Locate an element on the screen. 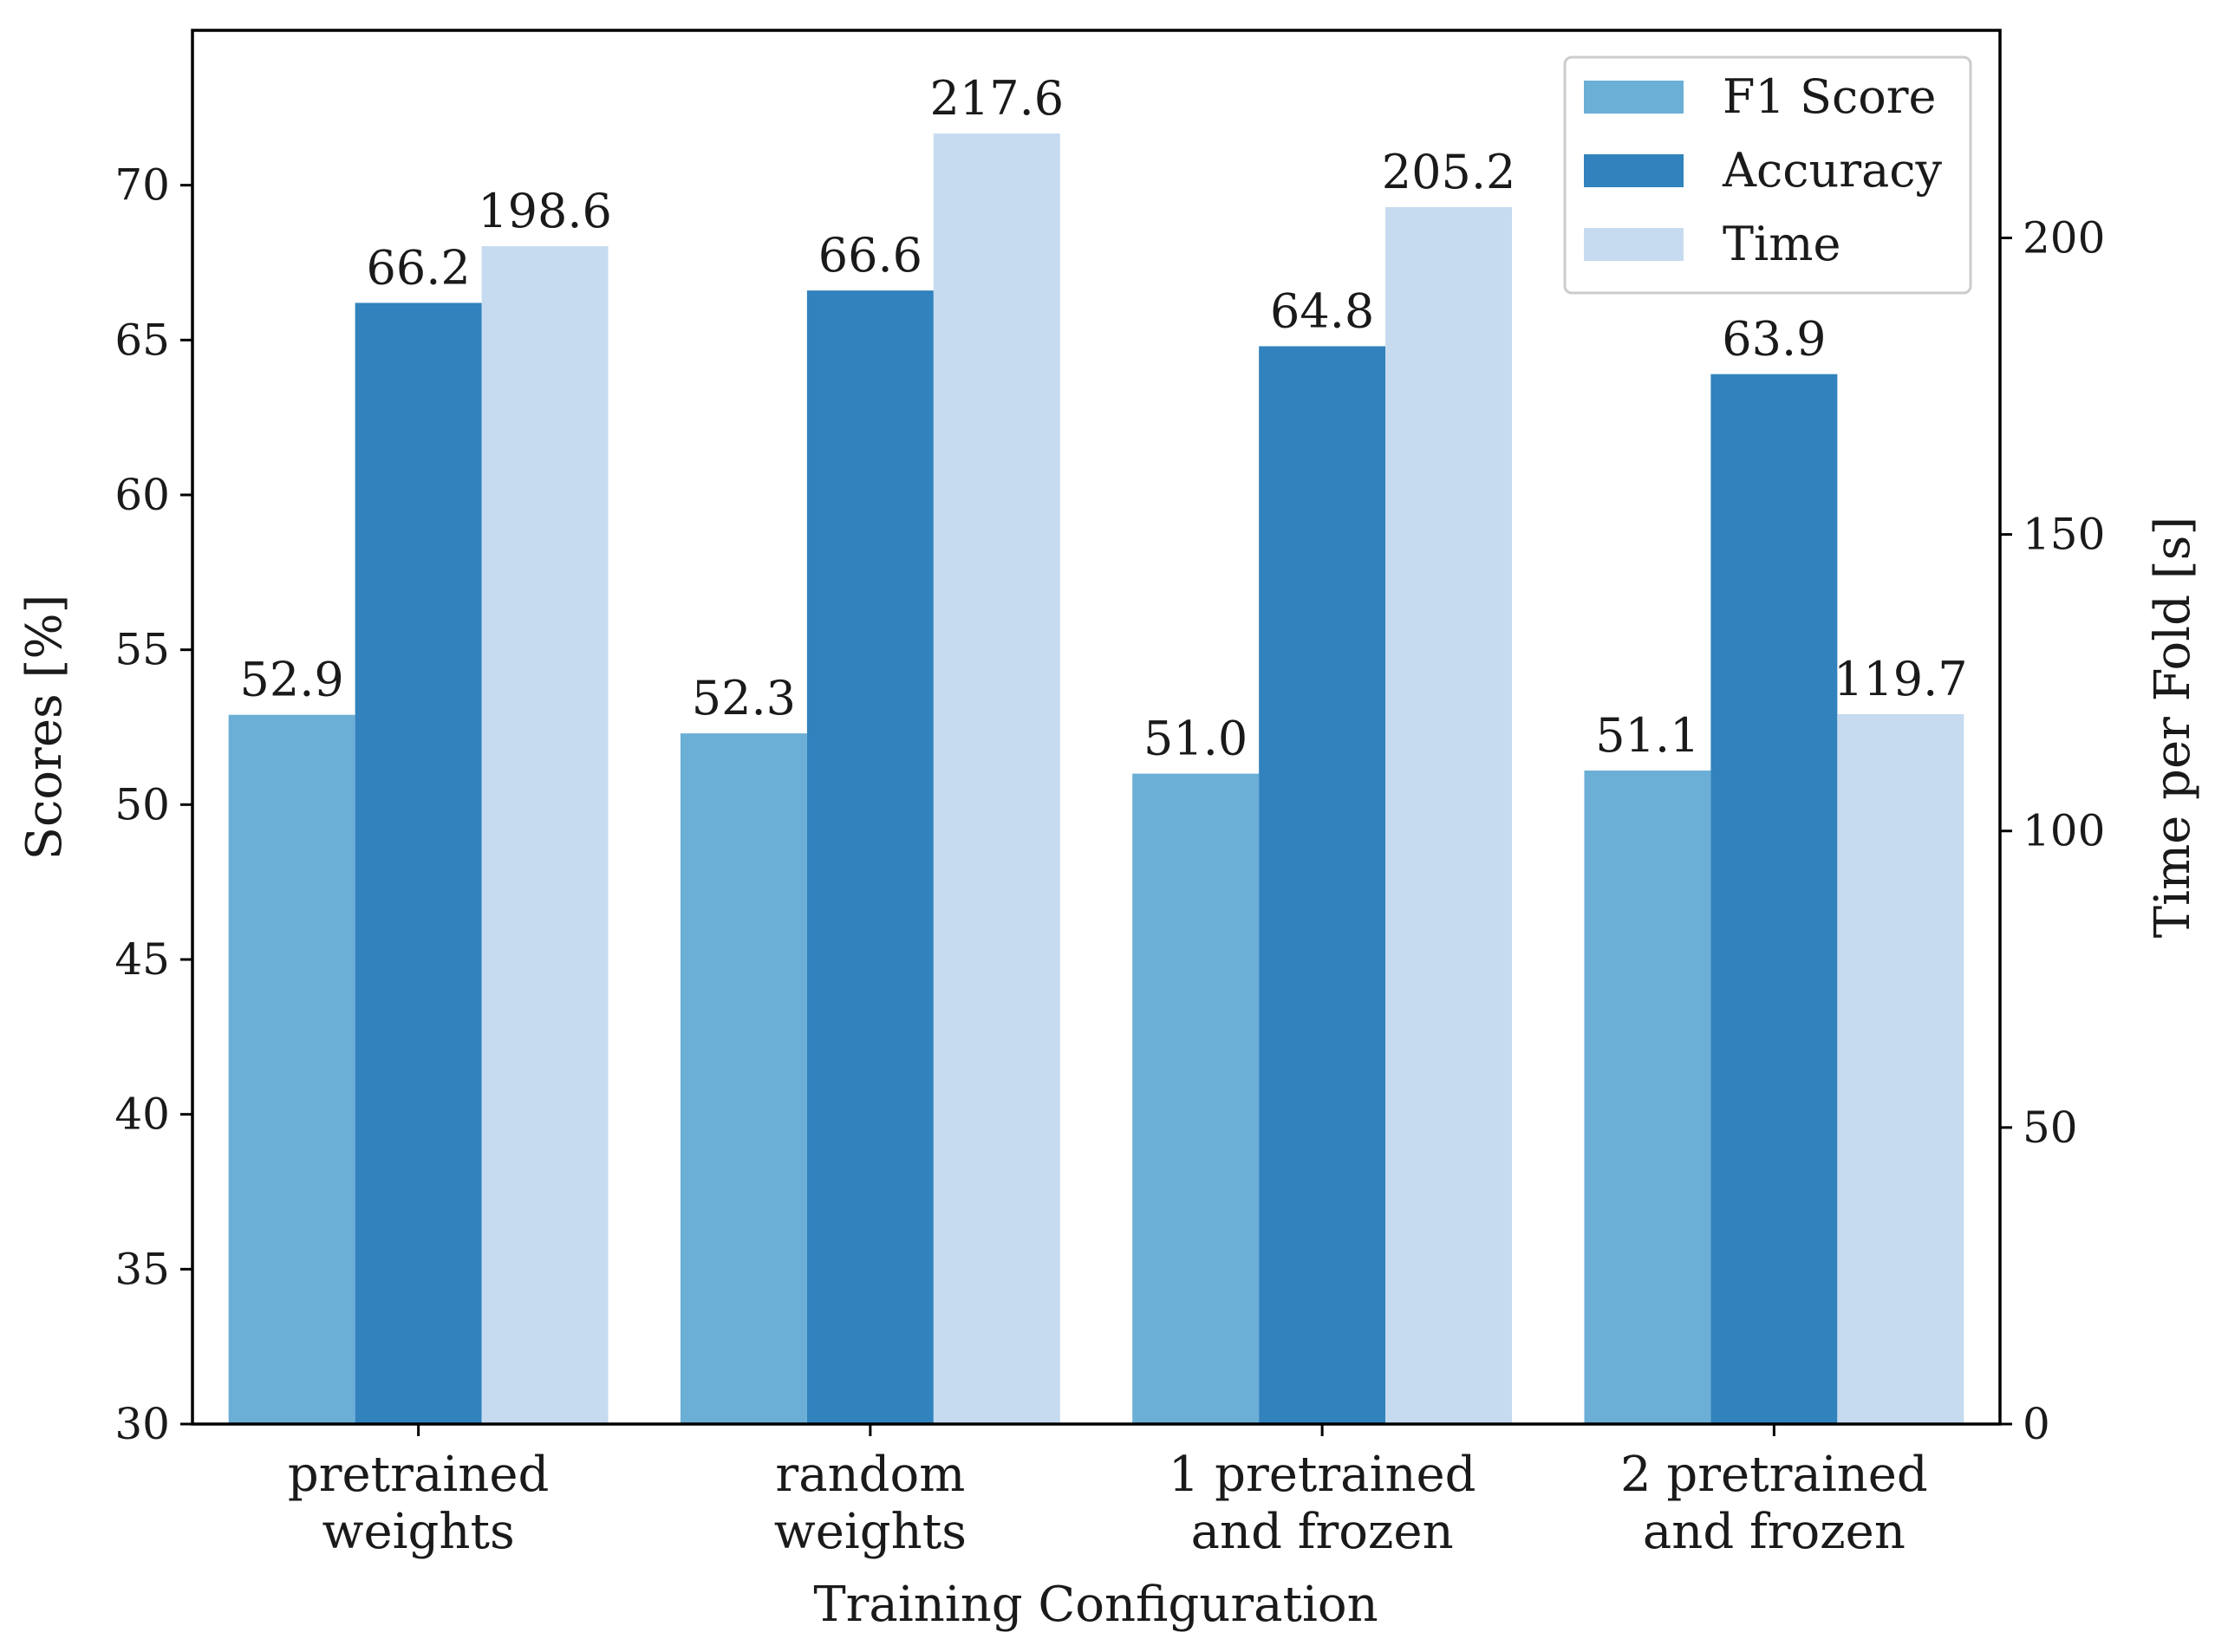 The image size is (2215, 1652). legend-label-f1: F1 Score is located at coordinates (1830, 96).